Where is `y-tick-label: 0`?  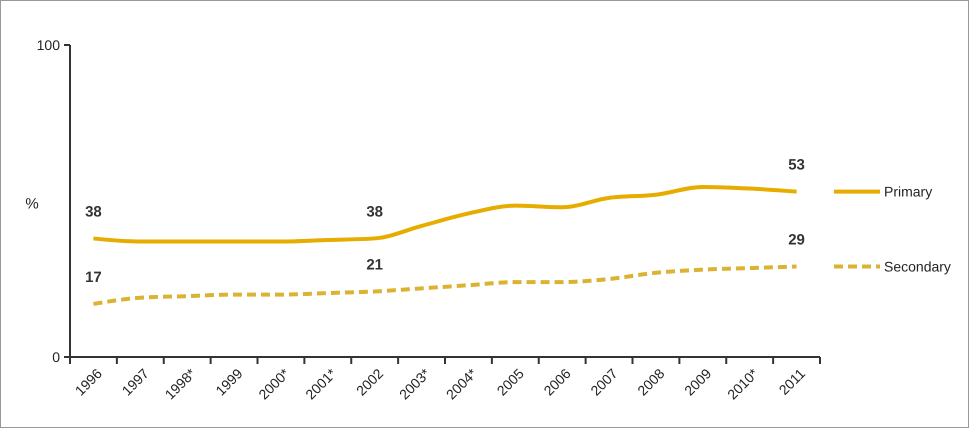
y-tick-label: 0 is located at coordinates (56, 356).